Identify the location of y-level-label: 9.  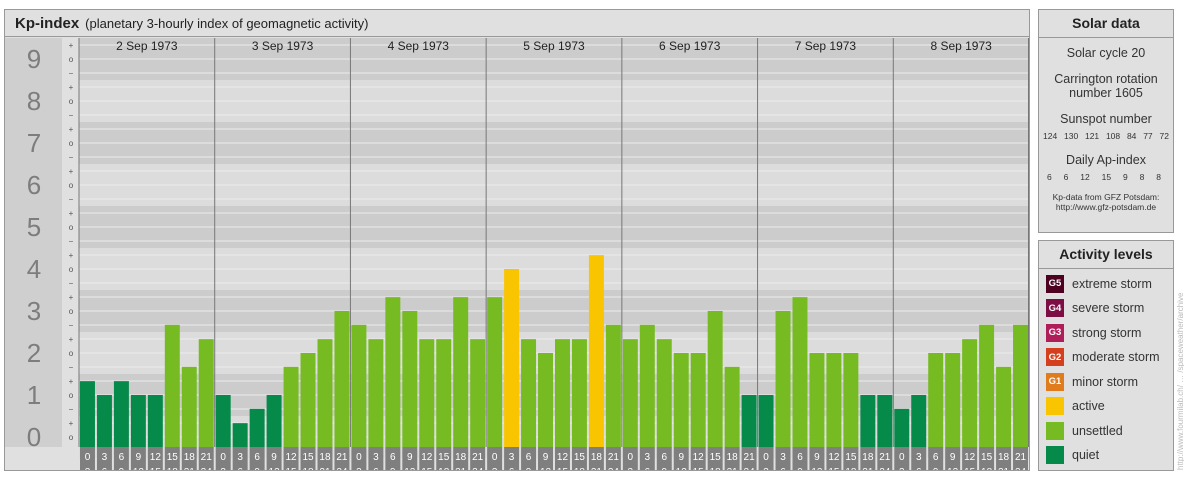
(34, 59).